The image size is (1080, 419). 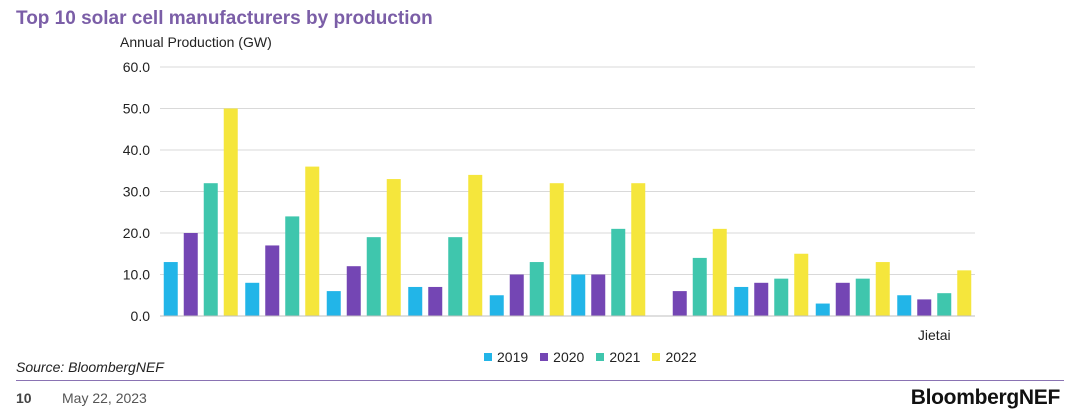 I want to click on legend-item-2019: 2019, so click(x=506, y=357).